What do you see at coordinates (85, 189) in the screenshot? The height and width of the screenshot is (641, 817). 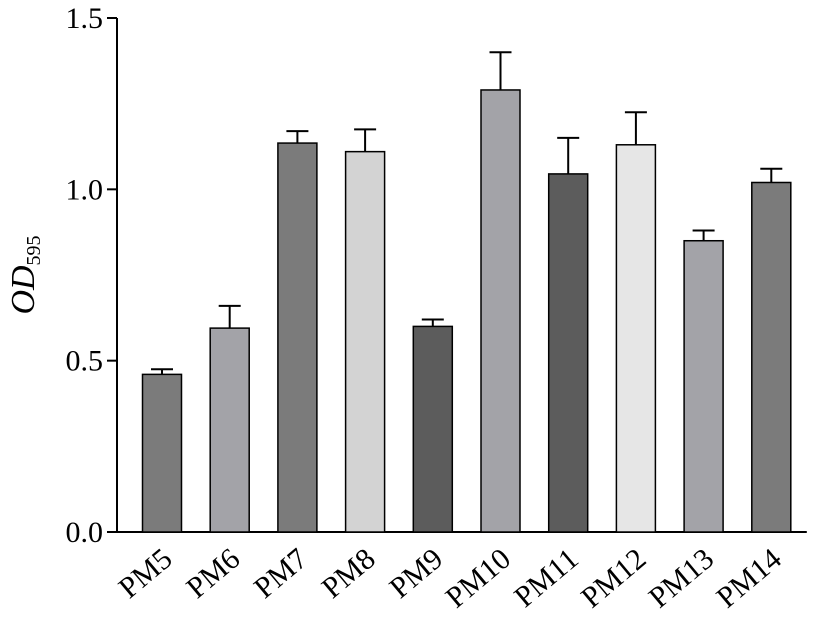 I see `y-tick-label: 1.0` at bounding box center [85, 189].